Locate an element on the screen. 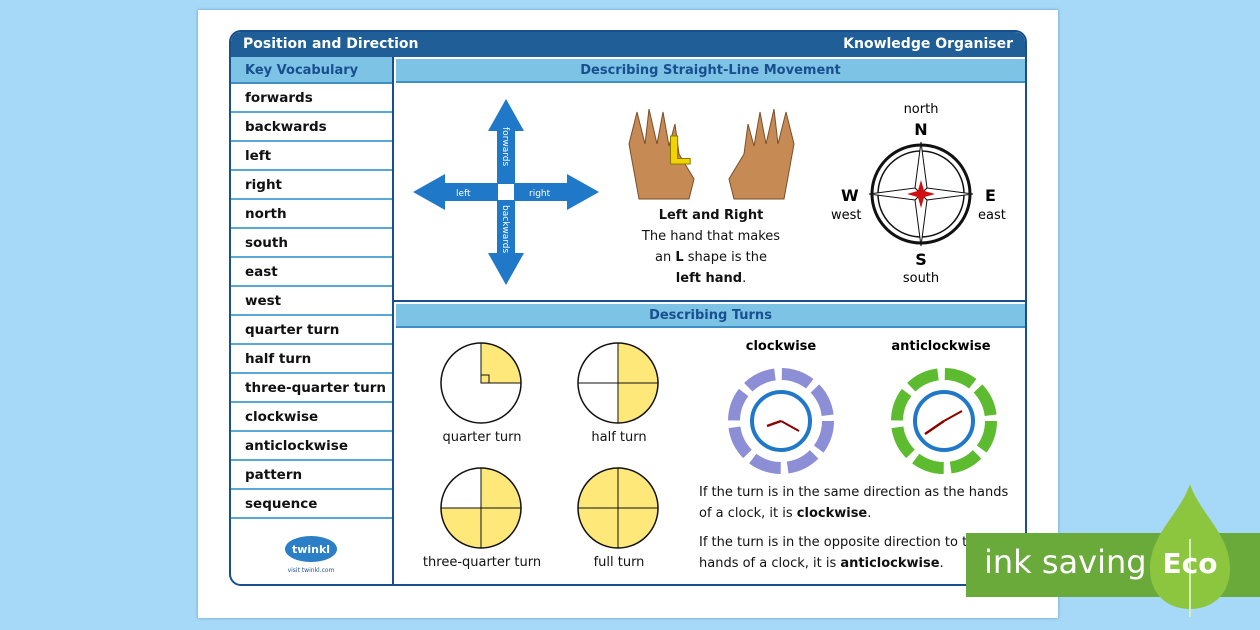 This screenshot has width=1260, height=630. svg-text: N is located at coordinates (920, 129).